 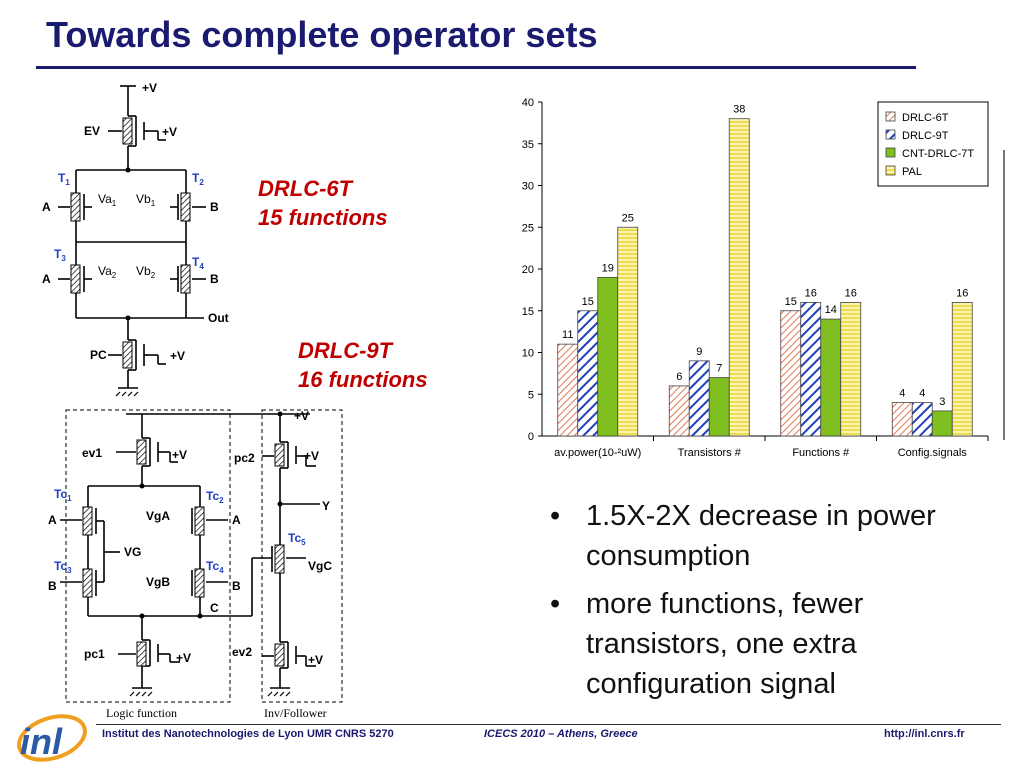 What do you see at coordinates (149, 88) in the screenshot?
I see `vdd-label: +V` at bounding box center [149, 88].